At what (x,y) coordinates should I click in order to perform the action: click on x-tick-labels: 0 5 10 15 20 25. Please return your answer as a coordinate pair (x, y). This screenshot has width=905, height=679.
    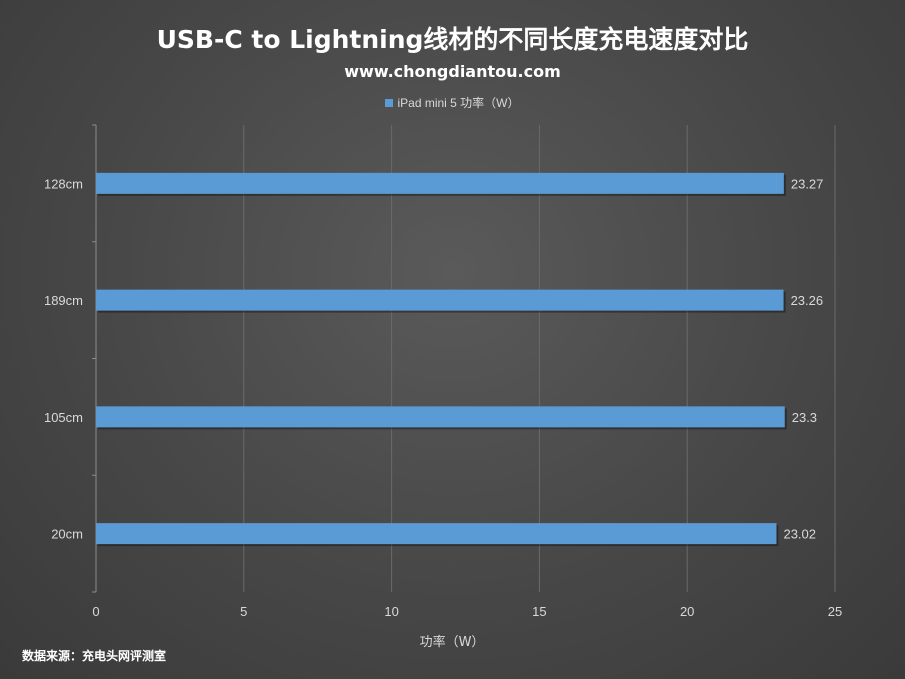
    Looking at the image, I should click on (467, 611).